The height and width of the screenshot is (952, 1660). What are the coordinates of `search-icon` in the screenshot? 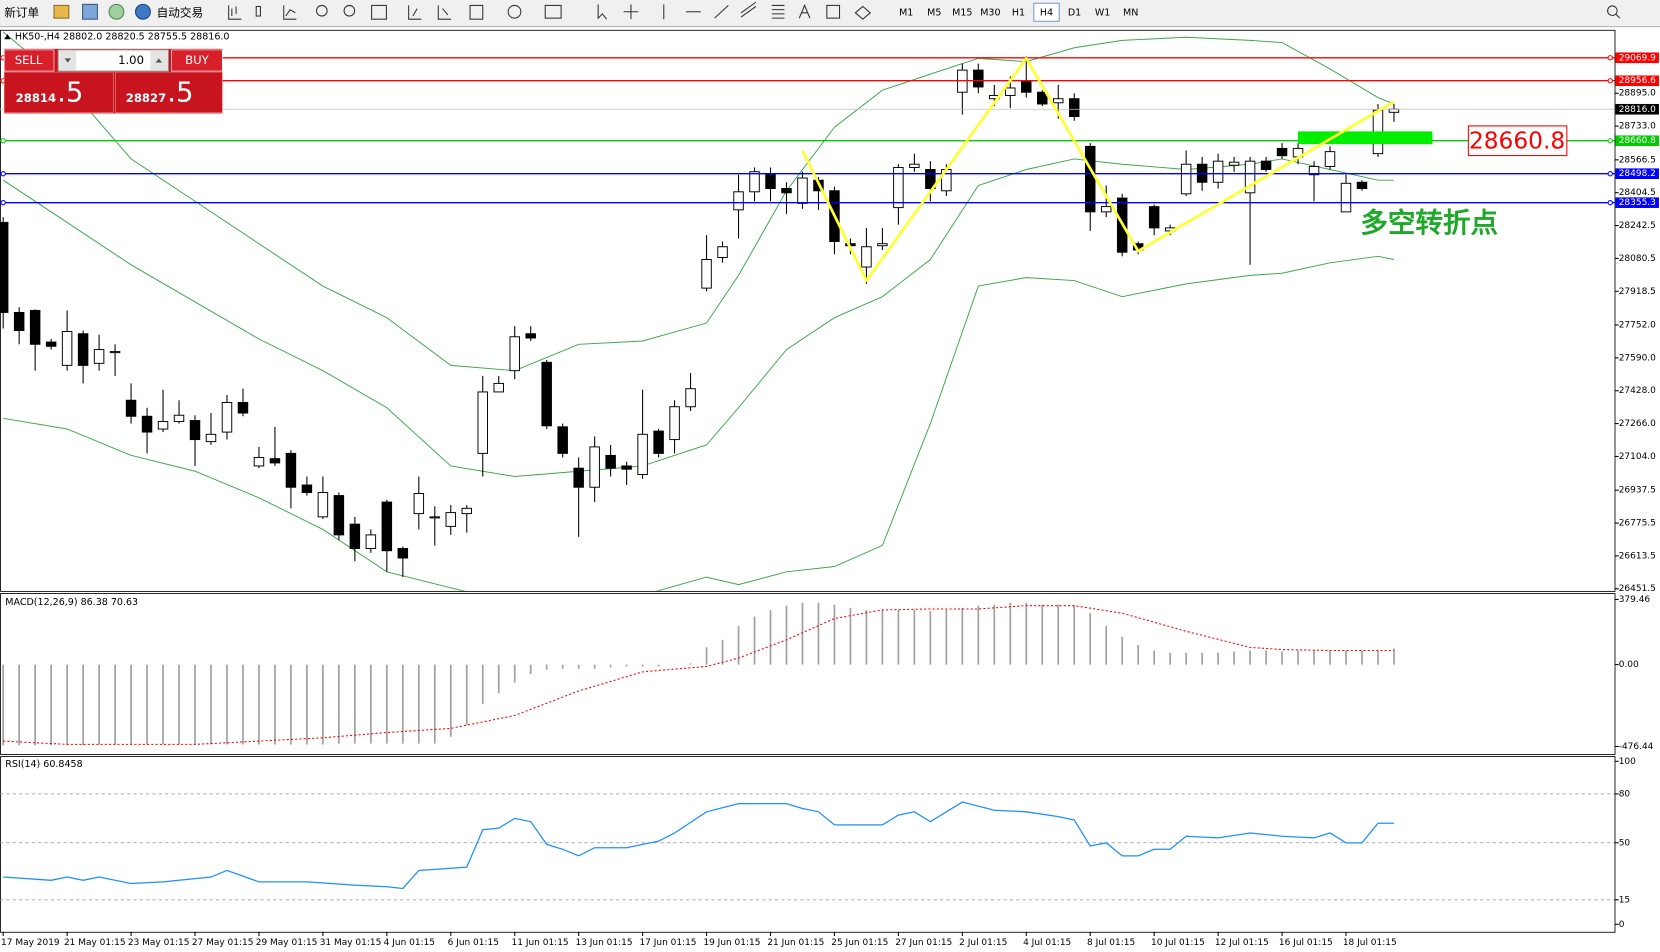 It's located at (1612, 11).